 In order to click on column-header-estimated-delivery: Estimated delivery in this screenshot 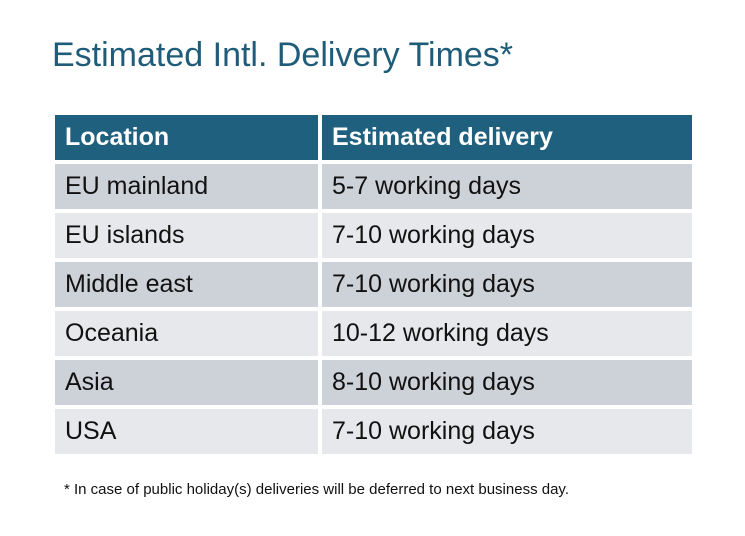, I will do `click(507, 137)`.